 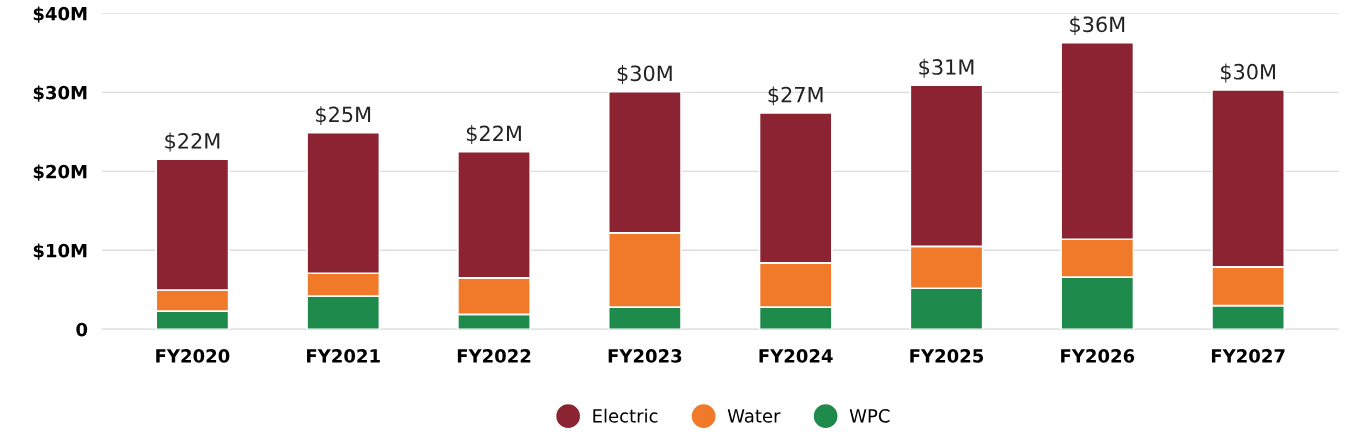 What do you see at coordinates (494, 356) in the screenshot?
I see `x-tick-label: FY2022` at bounding box center [494, 356].